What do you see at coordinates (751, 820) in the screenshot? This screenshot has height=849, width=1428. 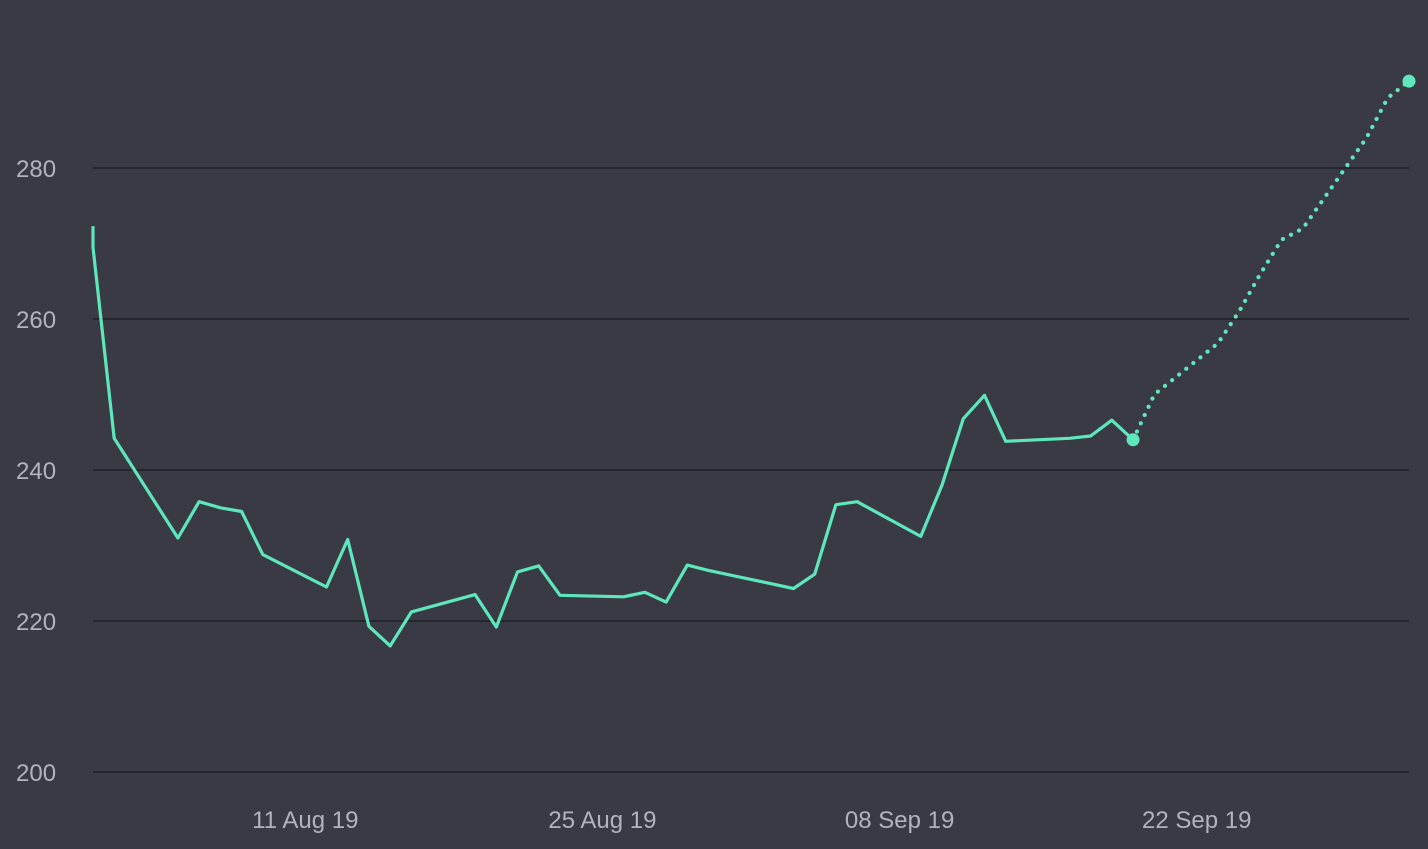 I see `x-axis-labels: 11 Aug 19 25 Aug 19 08 Sep 19 22 Sep 19` at bounding box center [751, 820].